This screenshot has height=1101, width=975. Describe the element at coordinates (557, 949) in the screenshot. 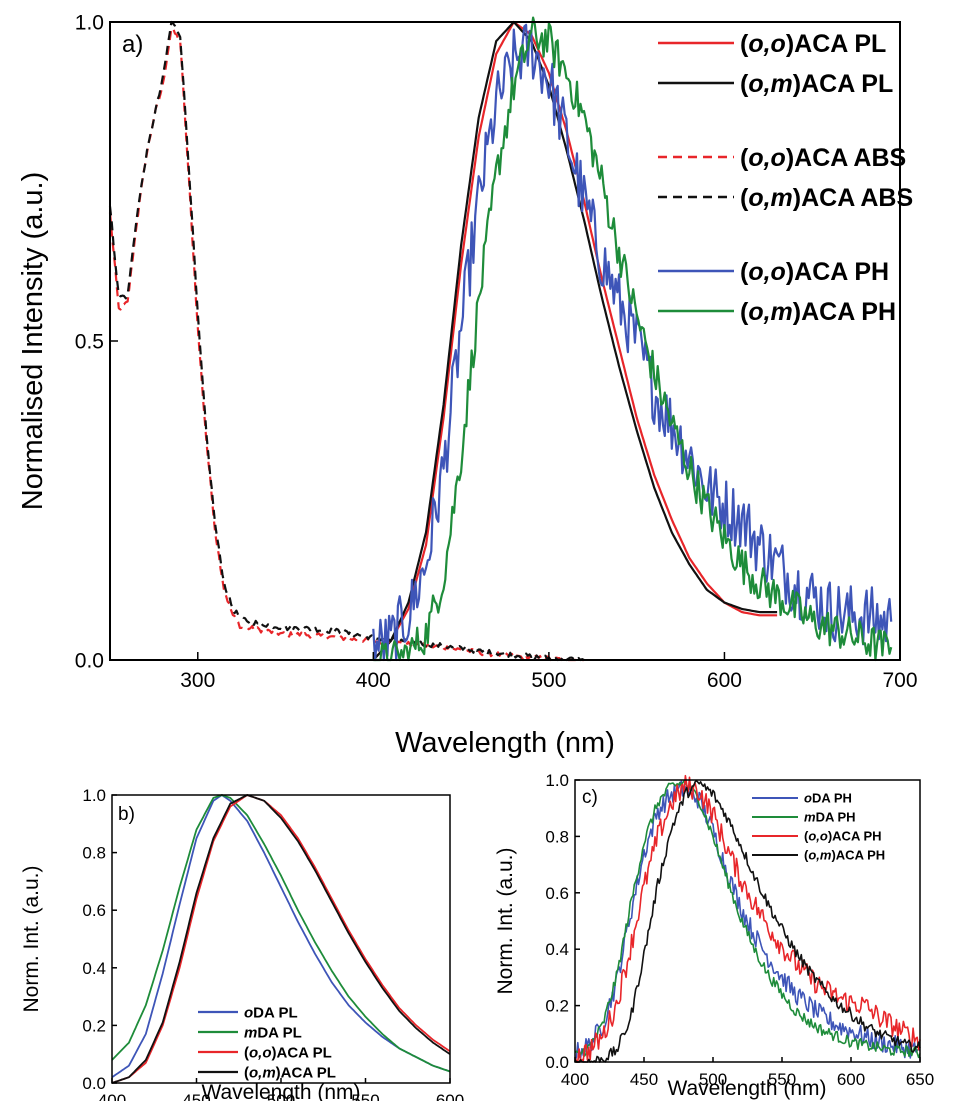

I see `panel-c-ytick-label: 0.4` at that location.